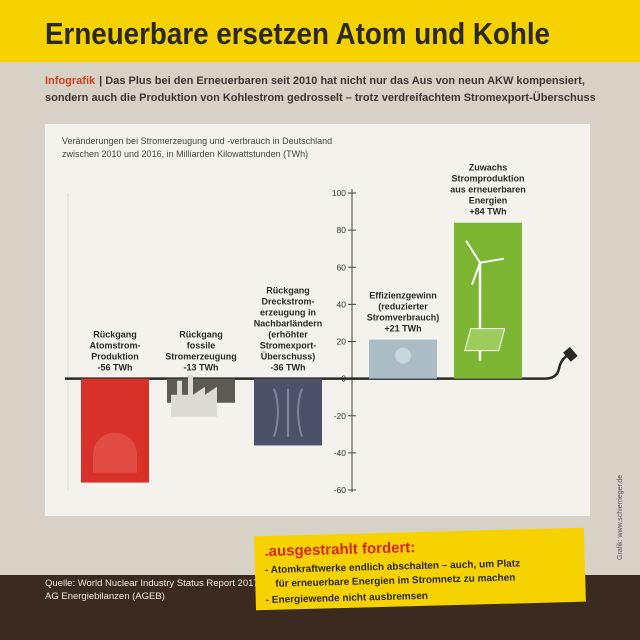 The image size is (640, 640). What do you see at coordinates (288, 313) in the screenshot?
I see `category-label: erzeugung in` at bounding box center [288, 313].